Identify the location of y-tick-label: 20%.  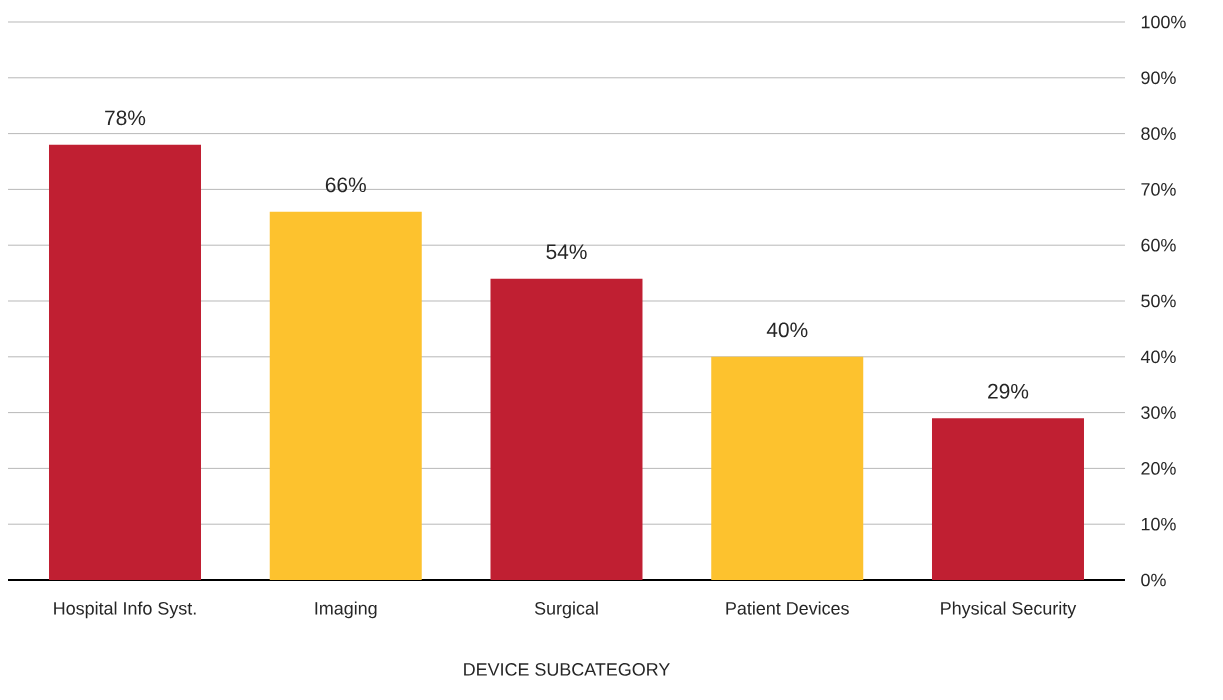
(1158, 468).